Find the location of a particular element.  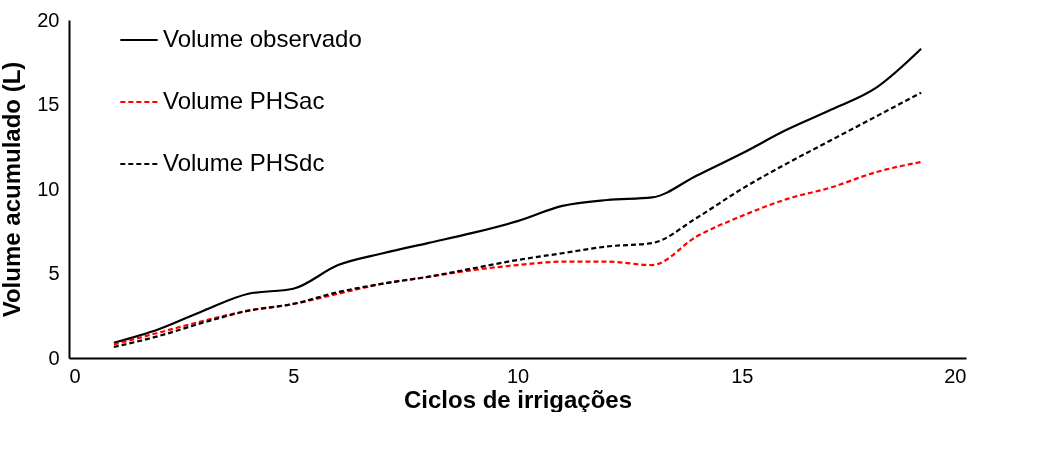

legend-label: Volume PHSdc is located at coordinates (244, 162).